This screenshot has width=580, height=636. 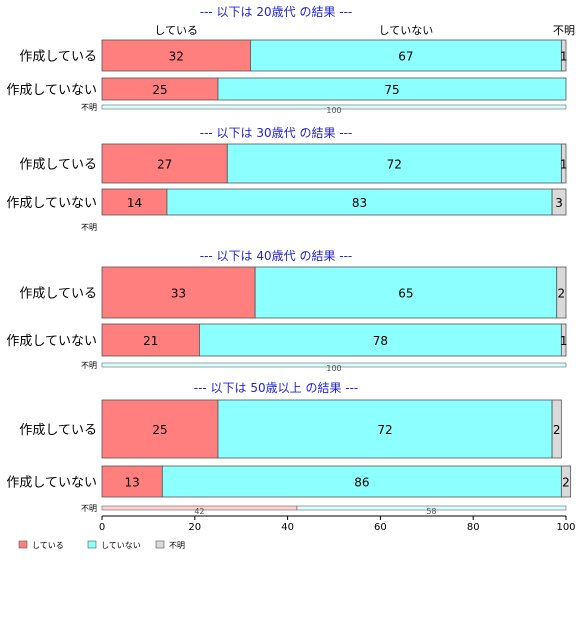 I want to click on bar-value-label: 21, so click(x=150, y=341).